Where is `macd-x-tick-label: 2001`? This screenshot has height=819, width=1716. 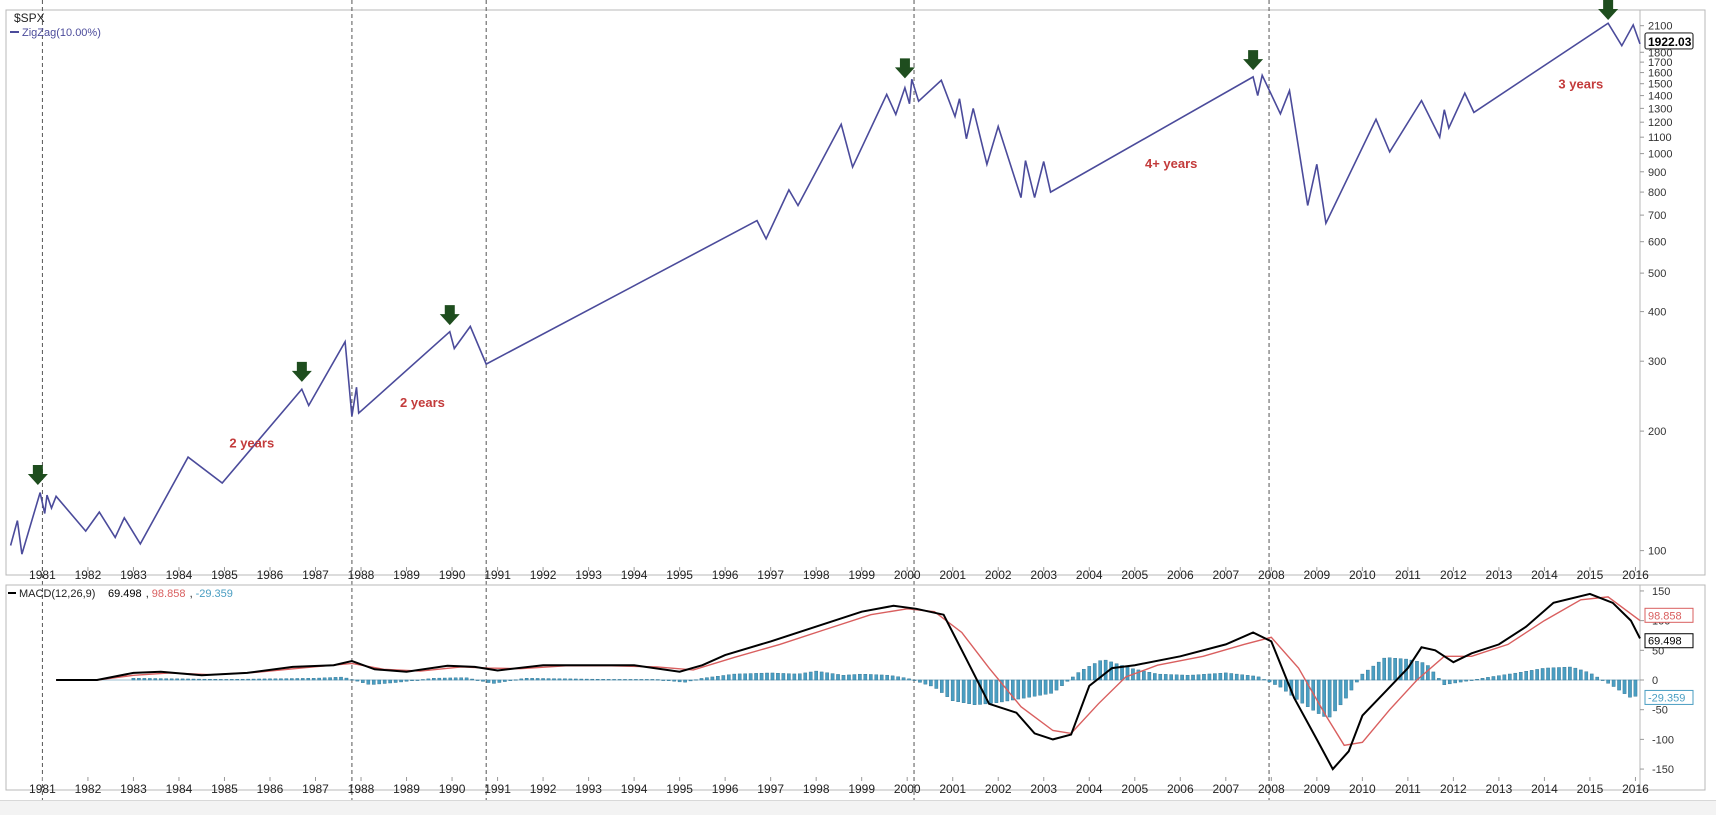
macd-x-tick-label: 2001 is located at coordinates (952, 789).